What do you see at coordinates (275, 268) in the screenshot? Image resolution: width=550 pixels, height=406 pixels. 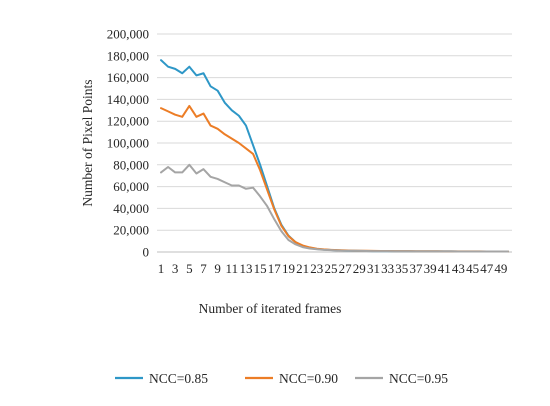 I see `x-tick-label: 17` at bounding box center [275, 268].